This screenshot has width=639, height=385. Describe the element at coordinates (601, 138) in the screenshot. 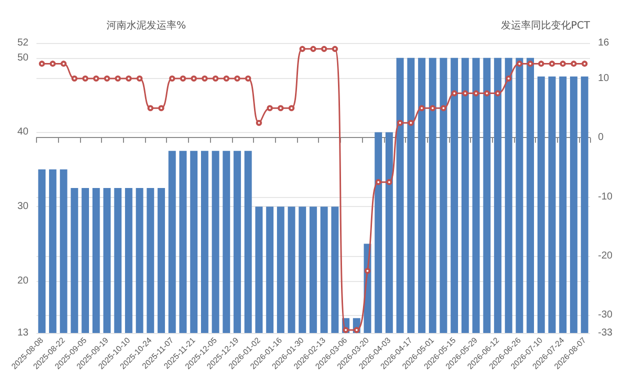

I see `y2-tick-label: 0` at that location.